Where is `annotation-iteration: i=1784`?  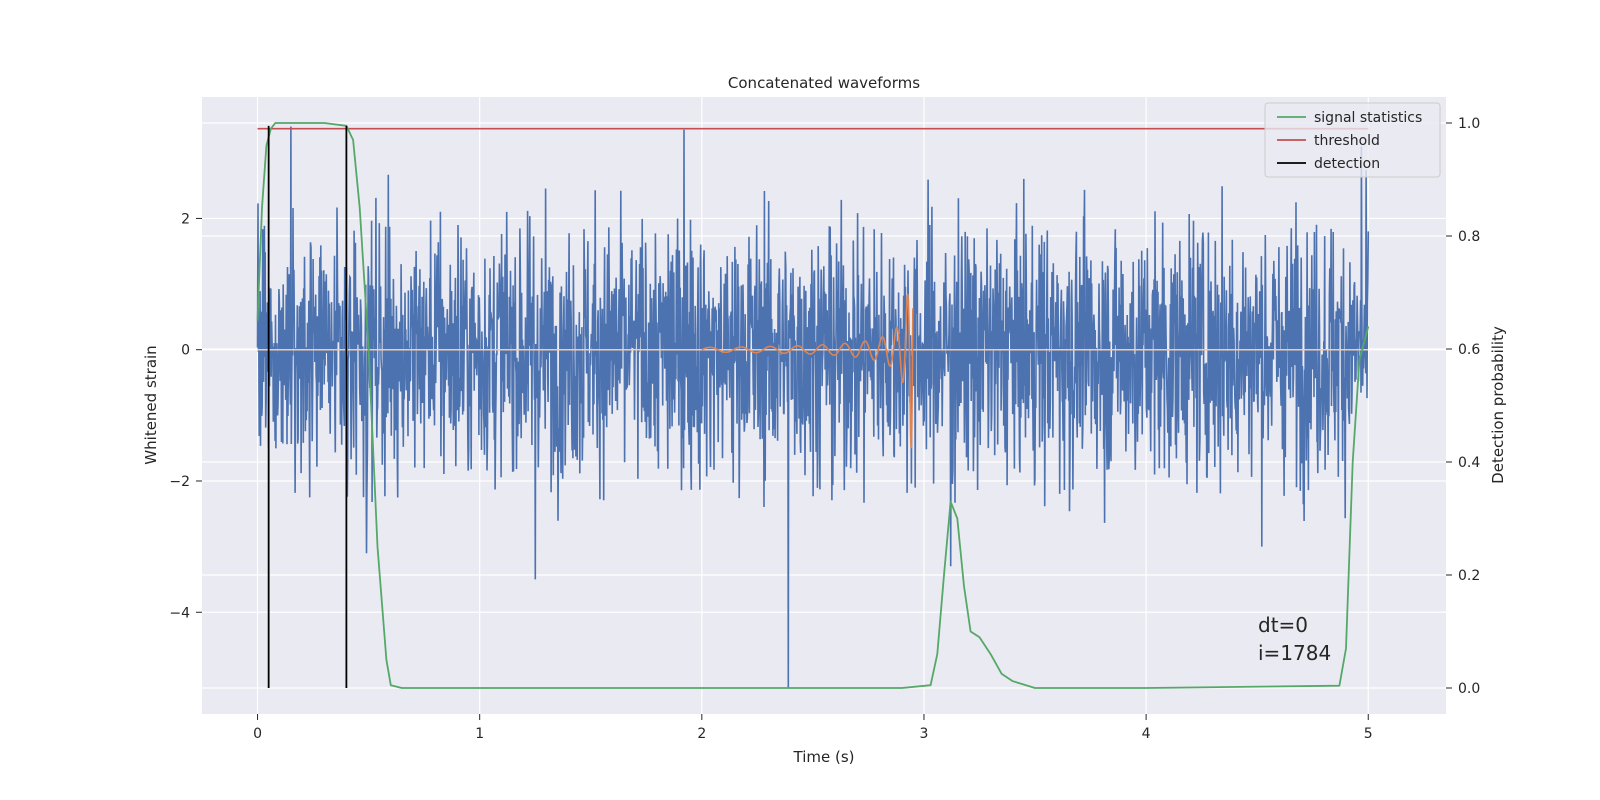
annotation-iteration: i=1784 is located at coordinates (1294, 653).